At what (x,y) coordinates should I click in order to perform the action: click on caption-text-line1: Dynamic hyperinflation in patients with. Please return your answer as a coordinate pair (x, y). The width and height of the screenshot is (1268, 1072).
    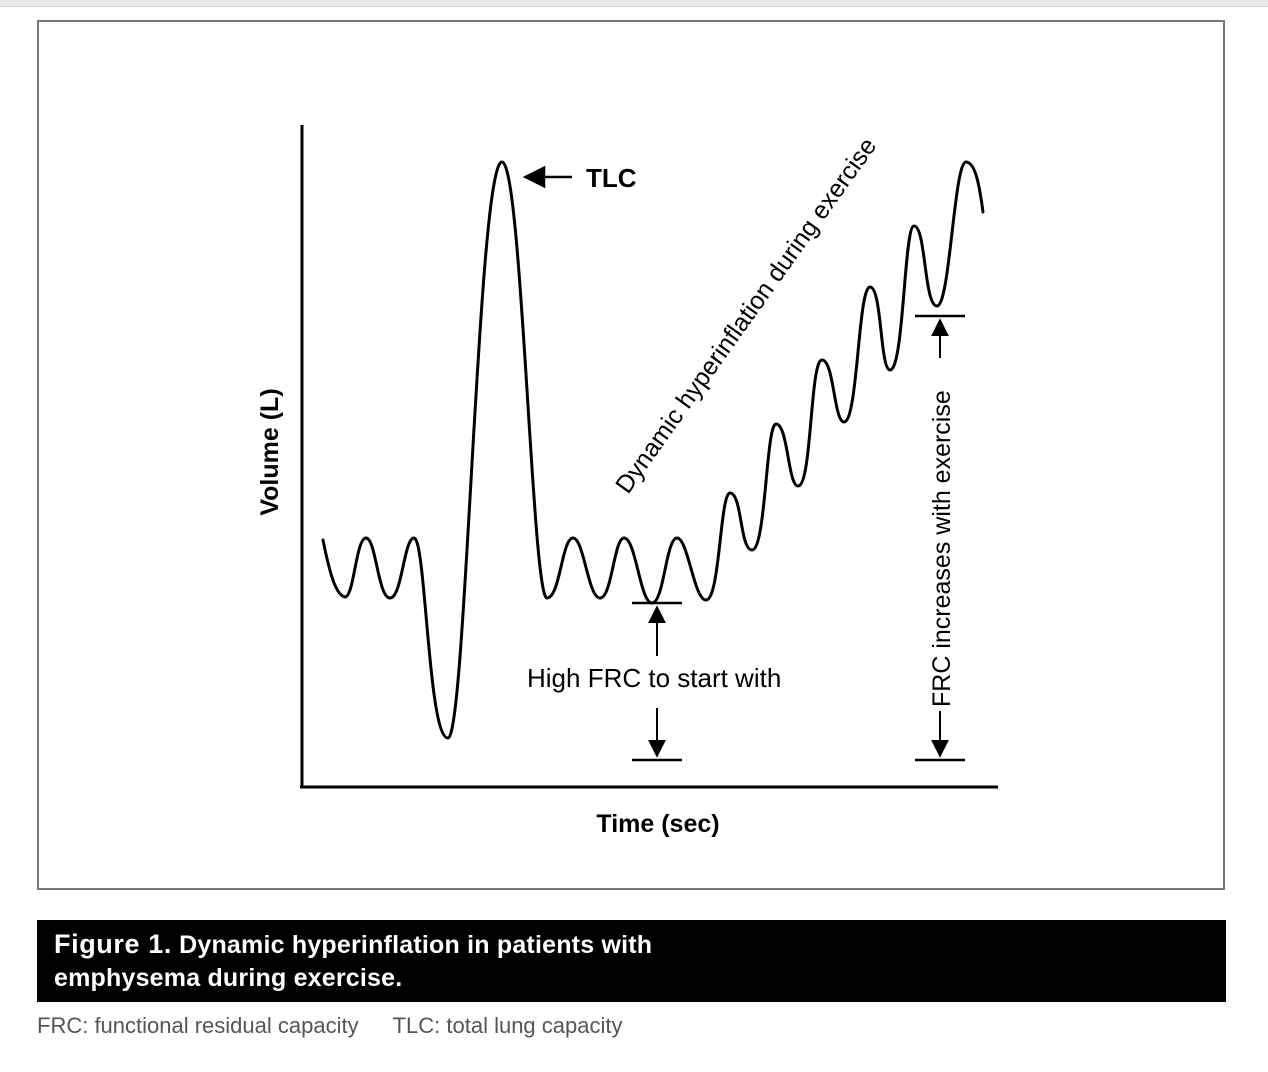
    Looking at the image, I should click on (416, 945).